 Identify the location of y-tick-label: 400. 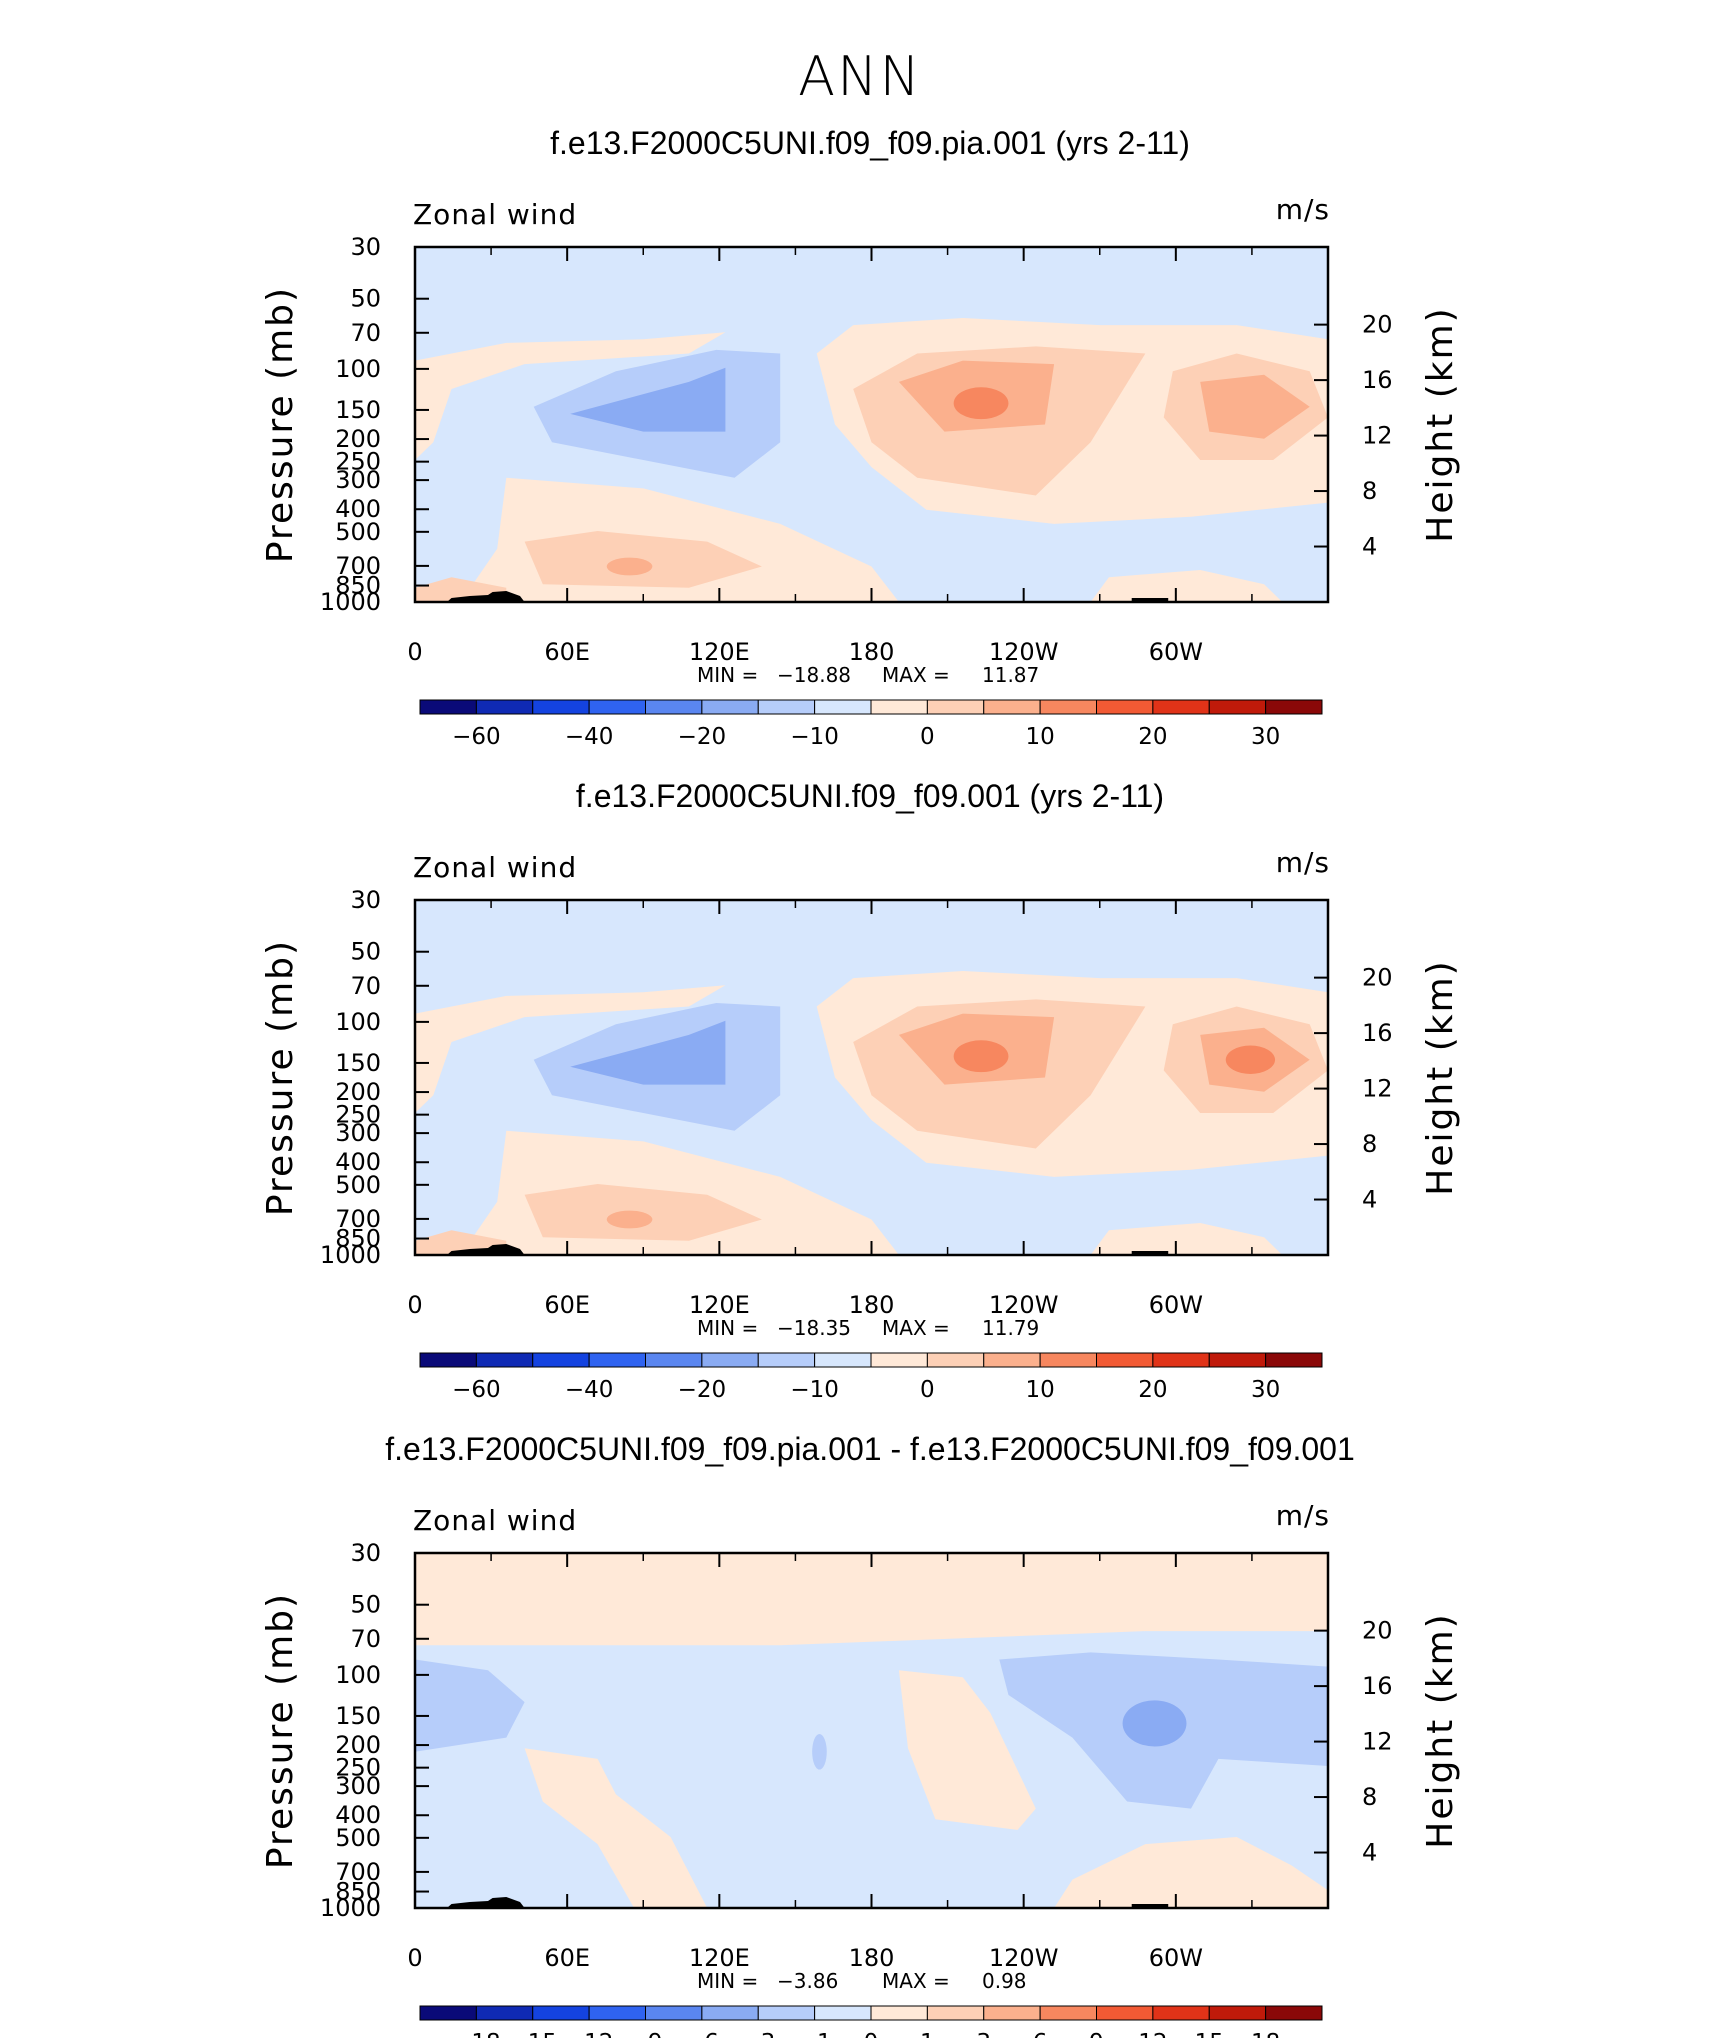
(358, 1162).